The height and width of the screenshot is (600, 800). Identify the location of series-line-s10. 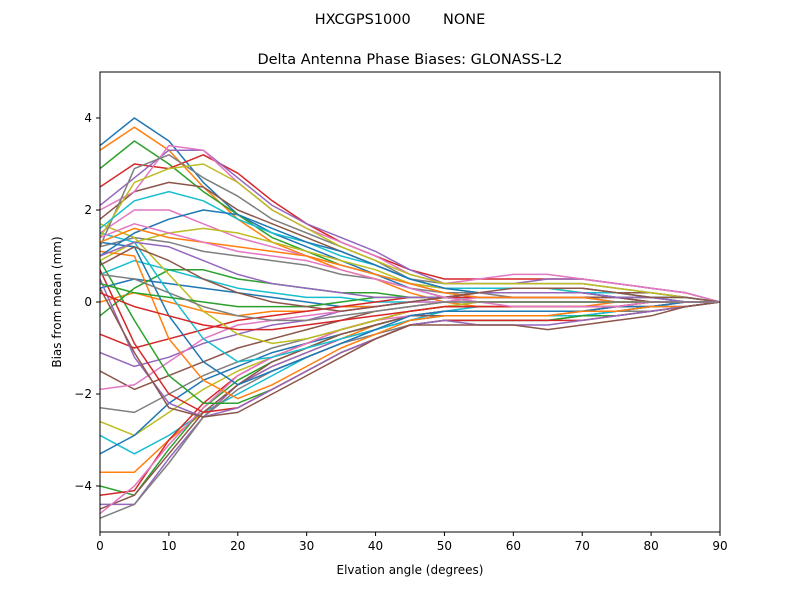
(410, 281).